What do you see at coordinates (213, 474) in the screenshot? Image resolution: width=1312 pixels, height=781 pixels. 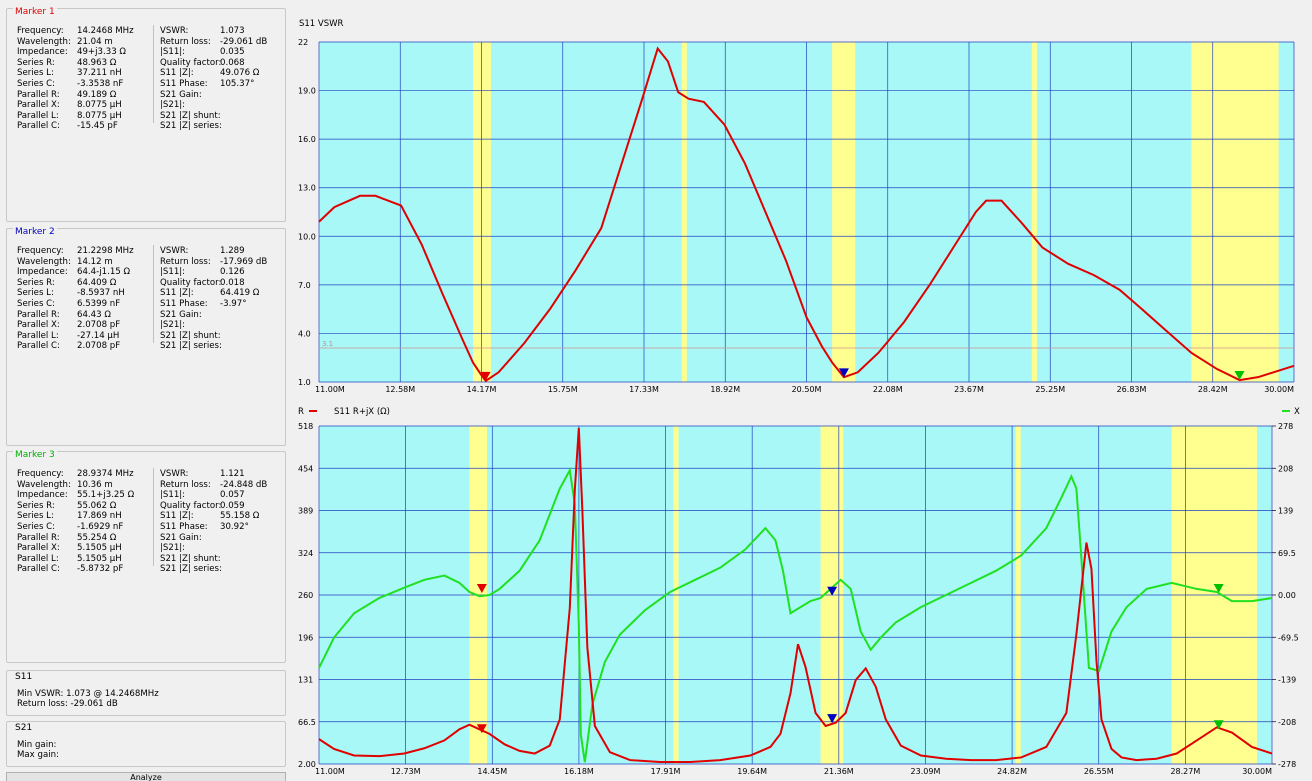 I see `marker-field-row: VSWR: 1.121` at bounding box center [213, 474].